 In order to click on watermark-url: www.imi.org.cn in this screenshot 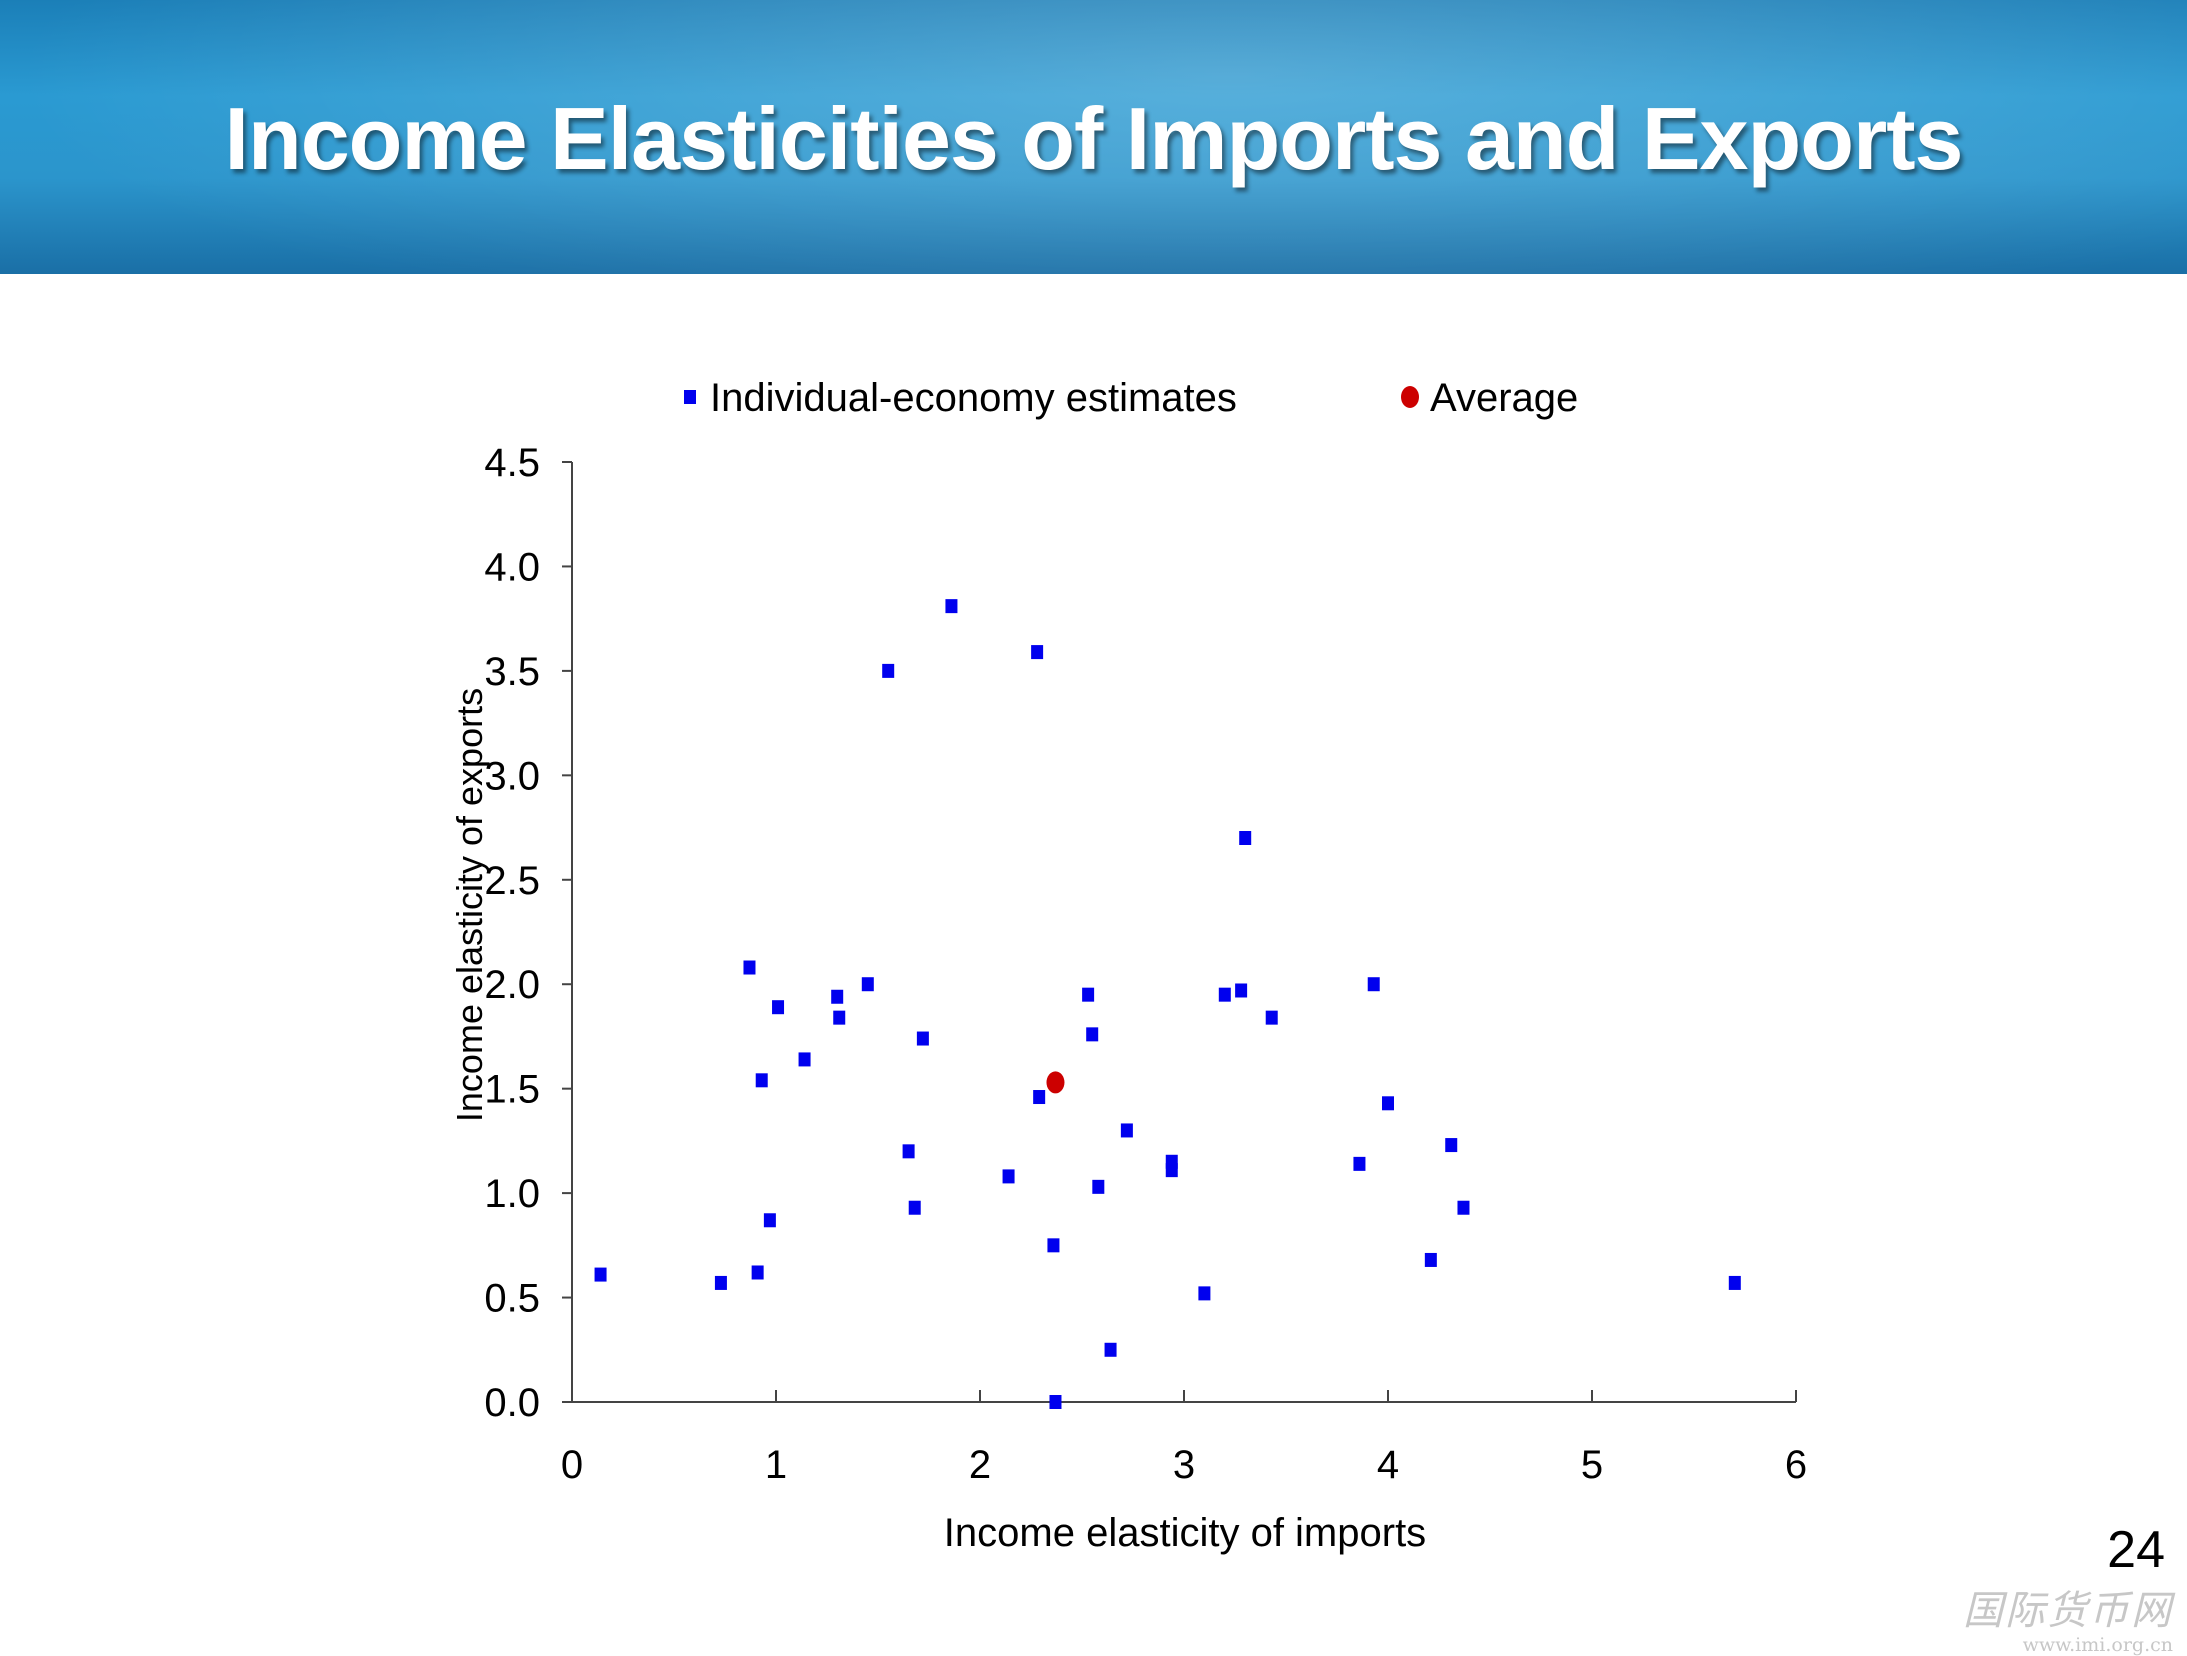, I will do `click(2097, 1645)`.